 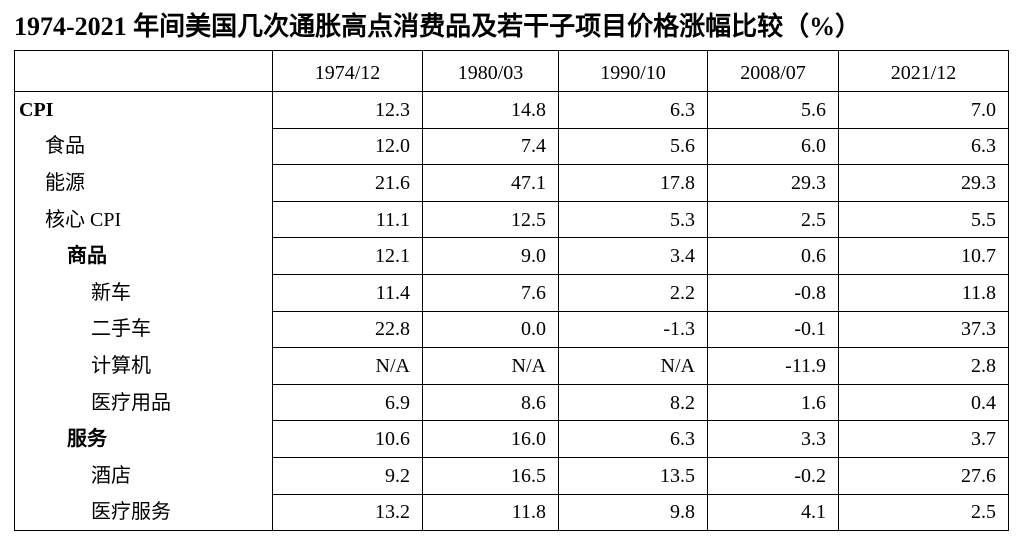 I want to click on value-cell: 12.0, so click(x=347, y=146).